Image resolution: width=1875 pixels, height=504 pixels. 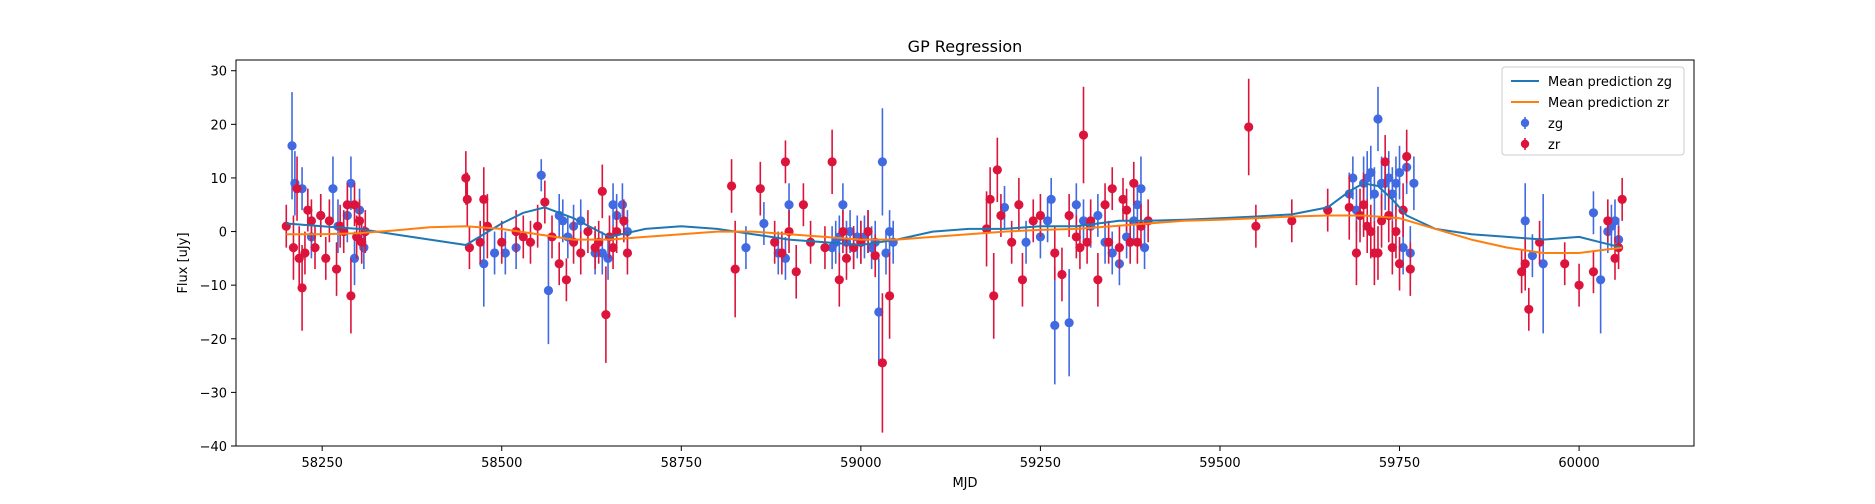 I want to click on y-tick-label: −40, so click(x=213, y=447).